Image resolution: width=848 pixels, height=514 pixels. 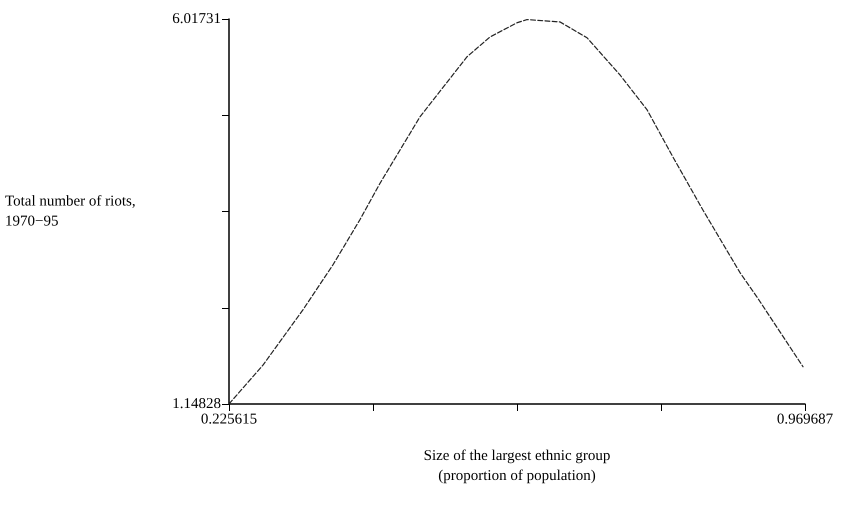 What do you see at coordinates (196, 19) in the screenshot?
I see `y-tick-label: 6.01731` at bounding box center [196, 19].